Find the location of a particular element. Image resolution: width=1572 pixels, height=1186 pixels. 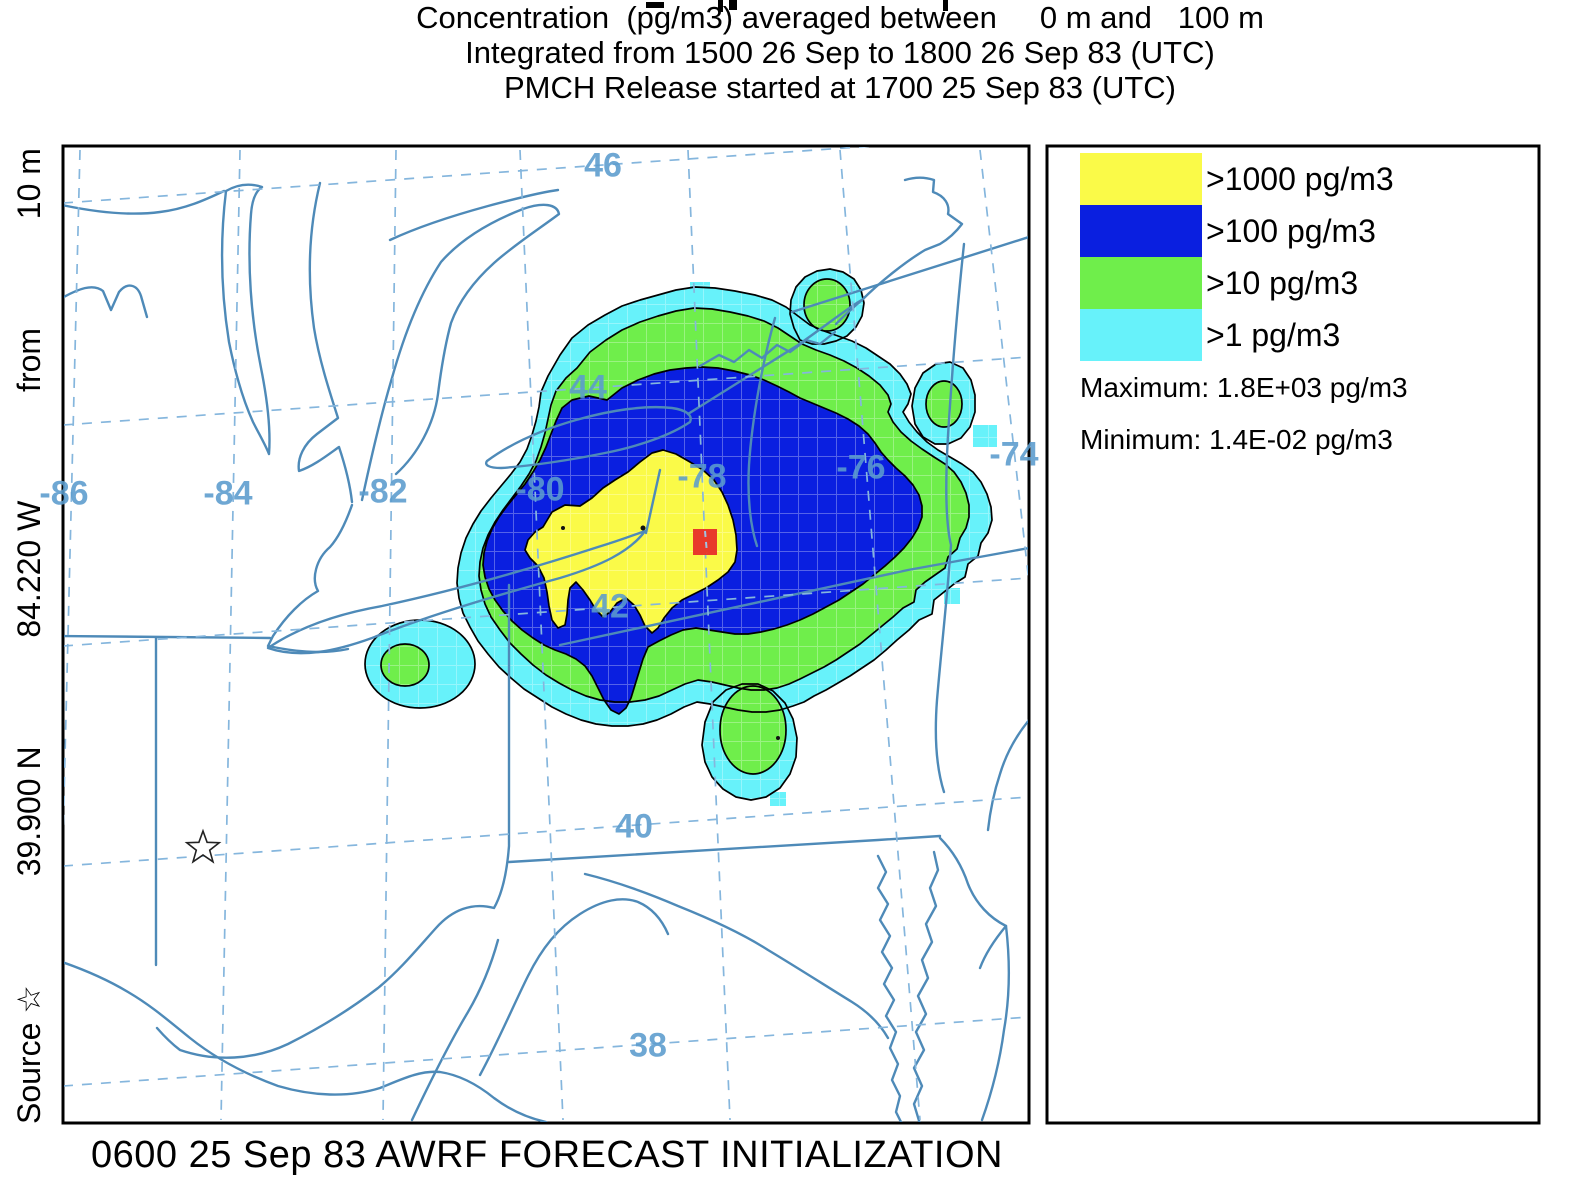

lon-label--80: -80 is located at coordinates (540, 489).